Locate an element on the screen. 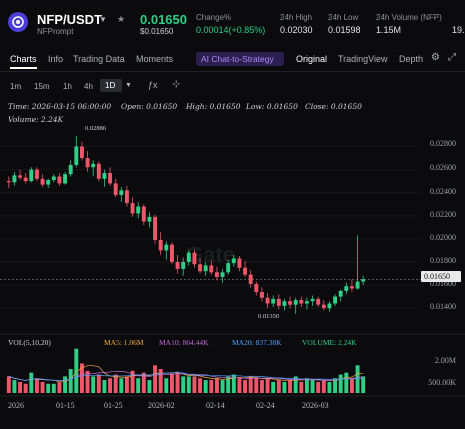  tab-moments: Moments is located at coordinates (155, 59).